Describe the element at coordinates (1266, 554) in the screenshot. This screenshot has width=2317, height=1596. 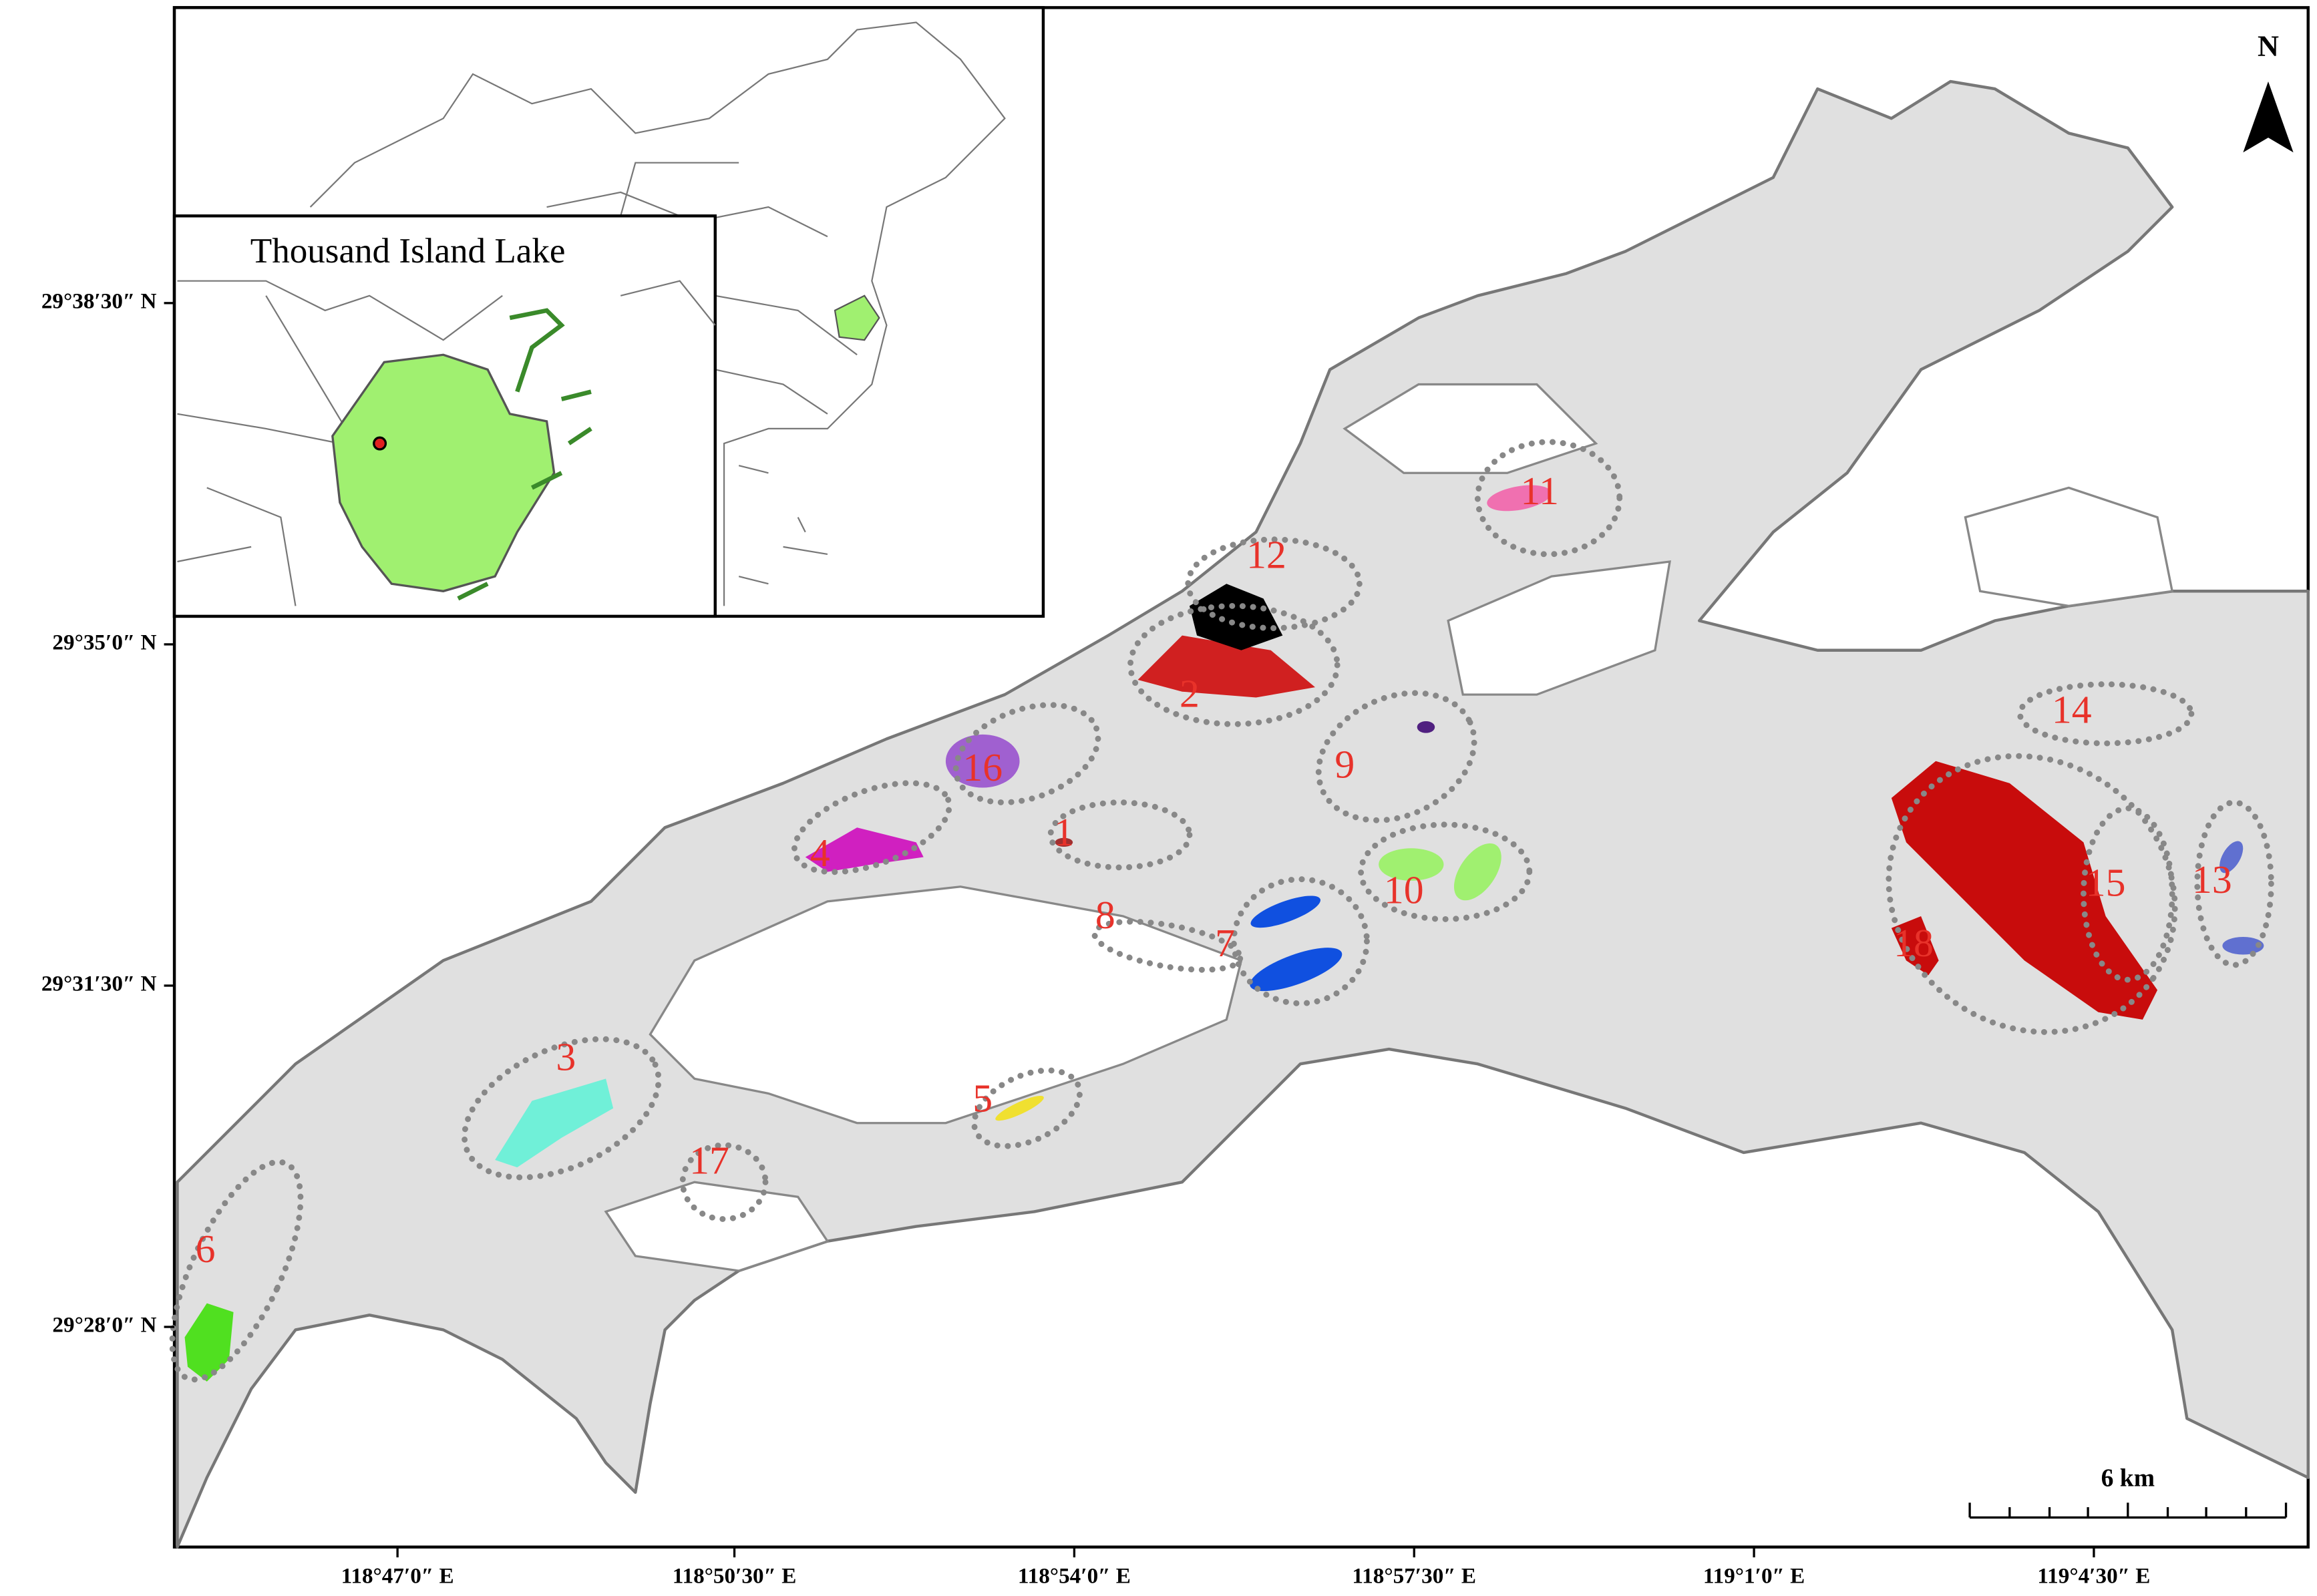
I see `site-label: 12` at that location.